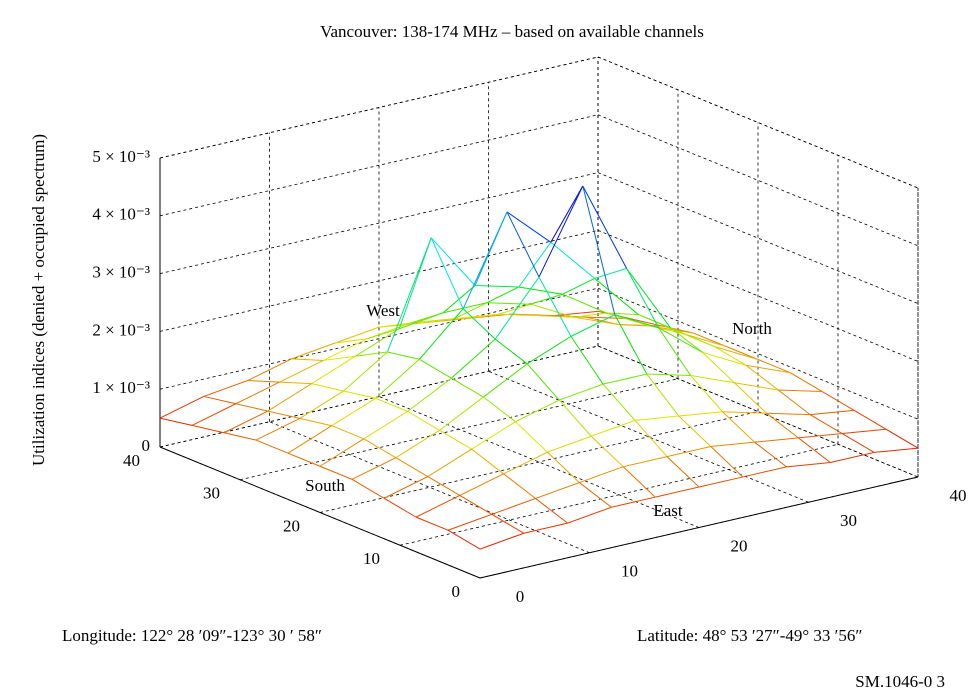  Describe the element at coordinates (192, 635) in the screenshot. I see `x-axis-label: Longitude: 122° 28 ′09″-123° 30 ′ 58″` at that location.